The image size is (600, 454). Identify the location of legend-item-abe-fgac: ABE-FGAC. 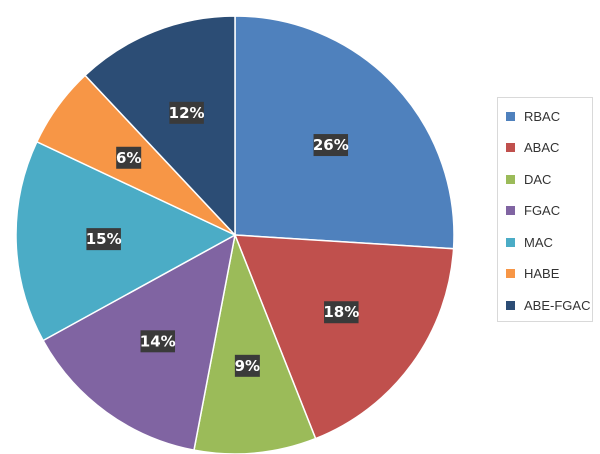
(548, 305).